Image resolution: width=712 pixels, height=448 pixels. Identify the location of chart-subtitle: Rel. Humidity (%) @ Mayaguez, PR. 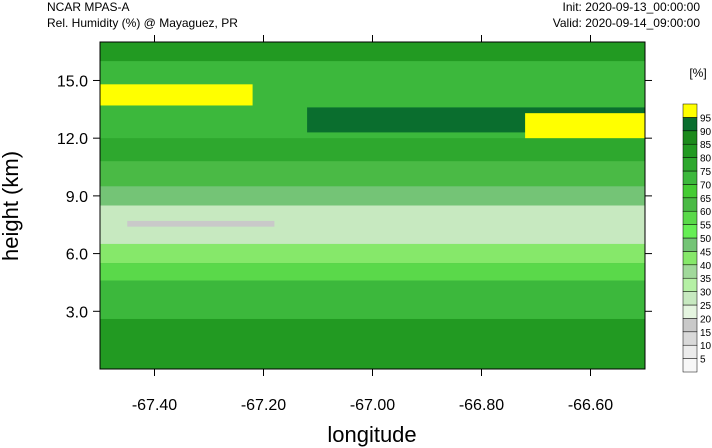
(142, 23).